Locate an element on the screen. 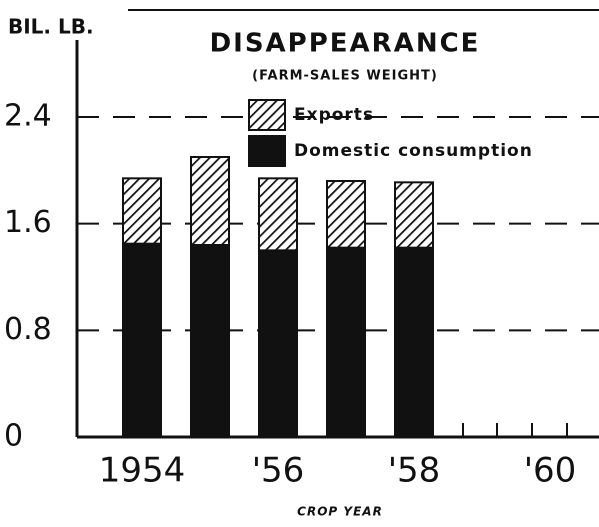 This screenshot has height=527, width=599. legend-label: Exports is located at coordinates (334, 115).